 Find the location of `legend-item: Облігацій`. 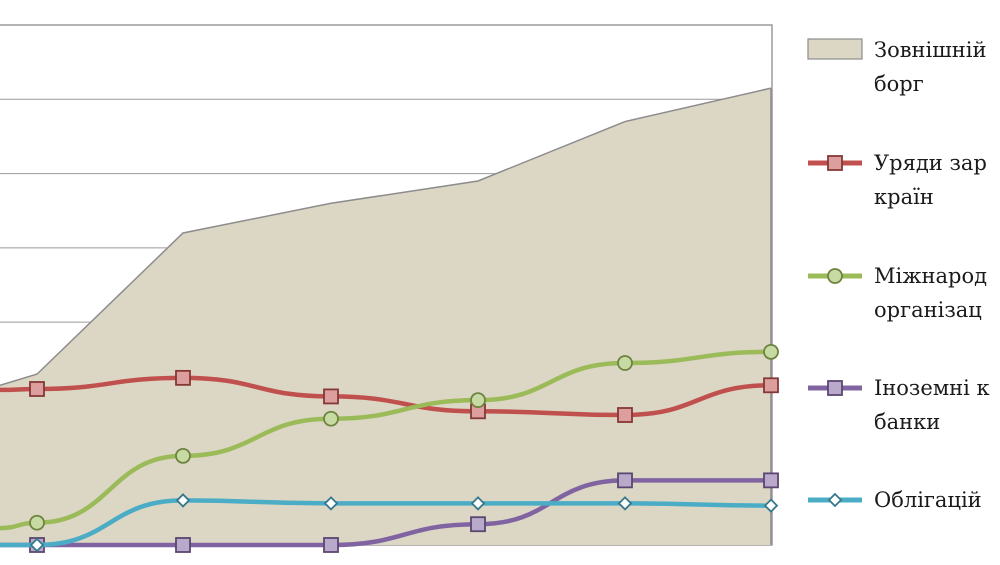

legend-item: Облігацій is located at coordinates (895, 500).